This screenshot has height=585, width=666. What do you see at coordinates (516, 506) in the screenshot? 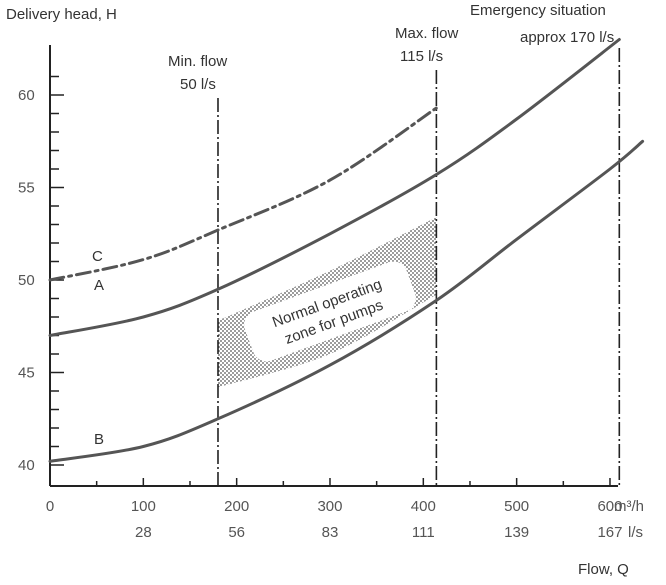
I see `x-tick-label: 500` at bounding box center [516, 506].